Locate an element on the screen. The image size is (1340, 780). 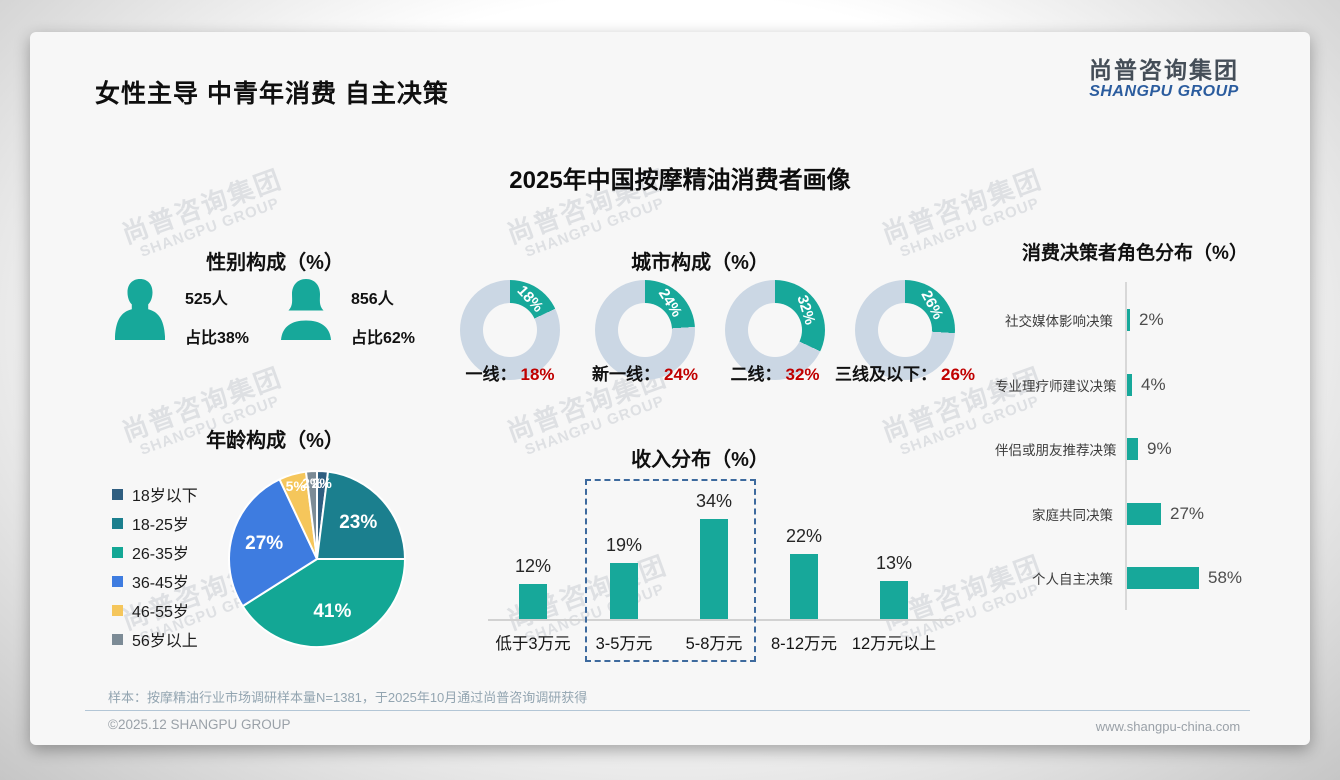
decision-axis-line is located at coordinates (1126, 446).